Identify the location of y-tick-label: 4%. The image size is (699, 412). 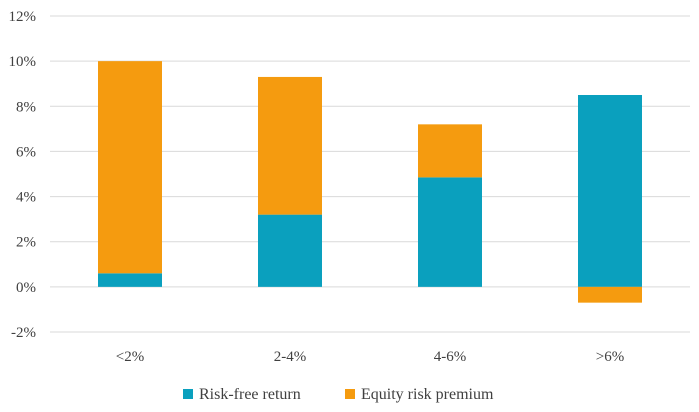
(26, 198).